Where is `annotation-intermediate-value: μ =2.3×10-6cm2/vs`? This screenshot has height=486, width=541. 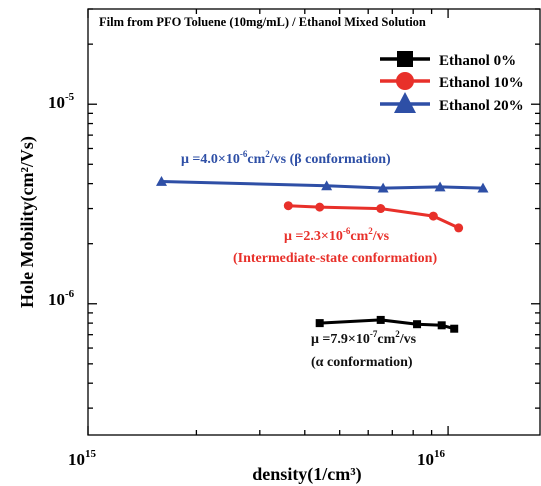
annotation-intermediate-value: μ =2.3×10-6cm2/vs is located at coordinates (337, 235).